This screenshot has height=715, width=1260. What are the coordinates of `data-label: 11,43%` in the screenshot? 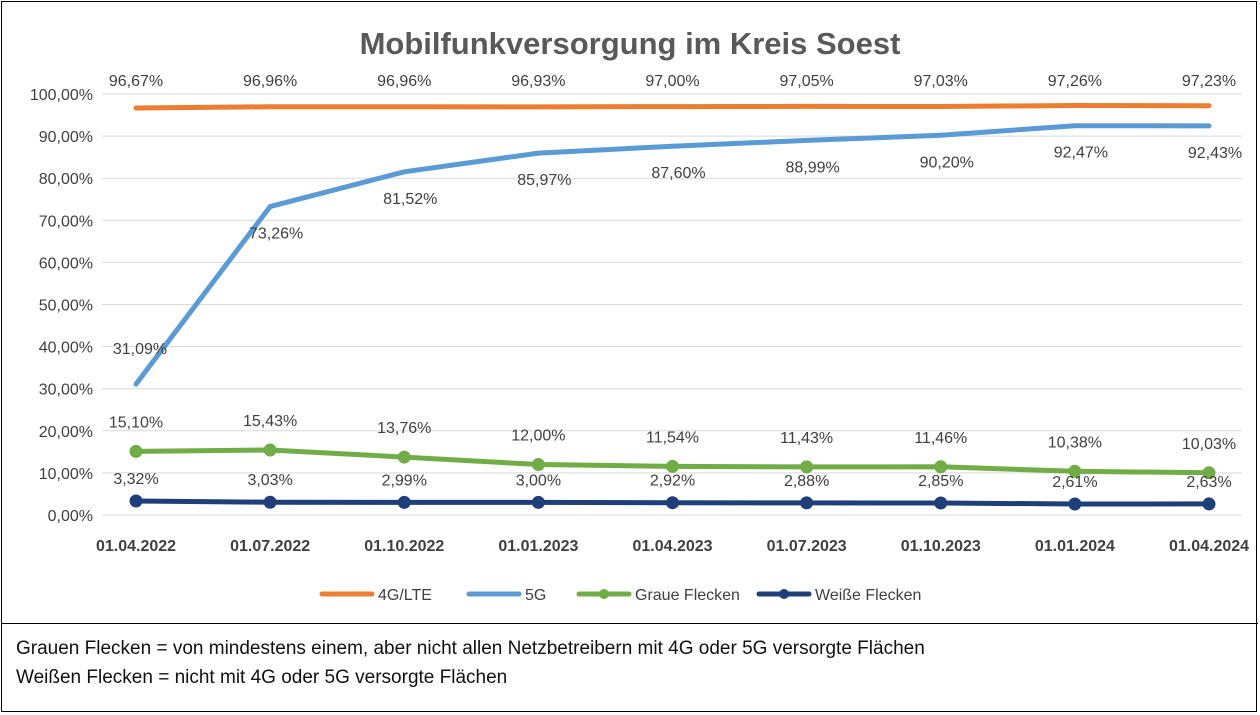 It's located at (806, 438).